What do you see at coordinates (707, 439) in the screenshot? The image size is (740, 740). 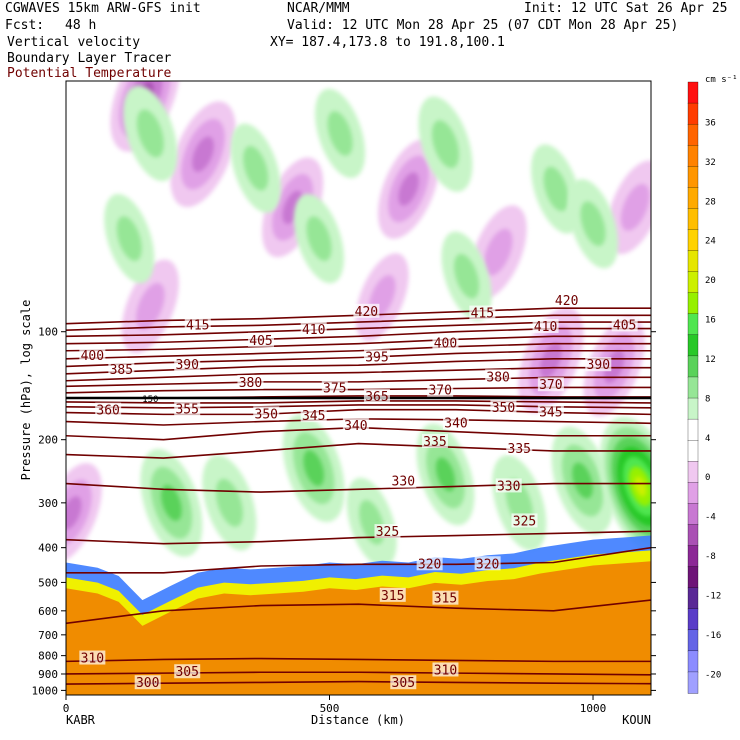 I see `colorbar-label: 4` at bounding box center [707, 439].